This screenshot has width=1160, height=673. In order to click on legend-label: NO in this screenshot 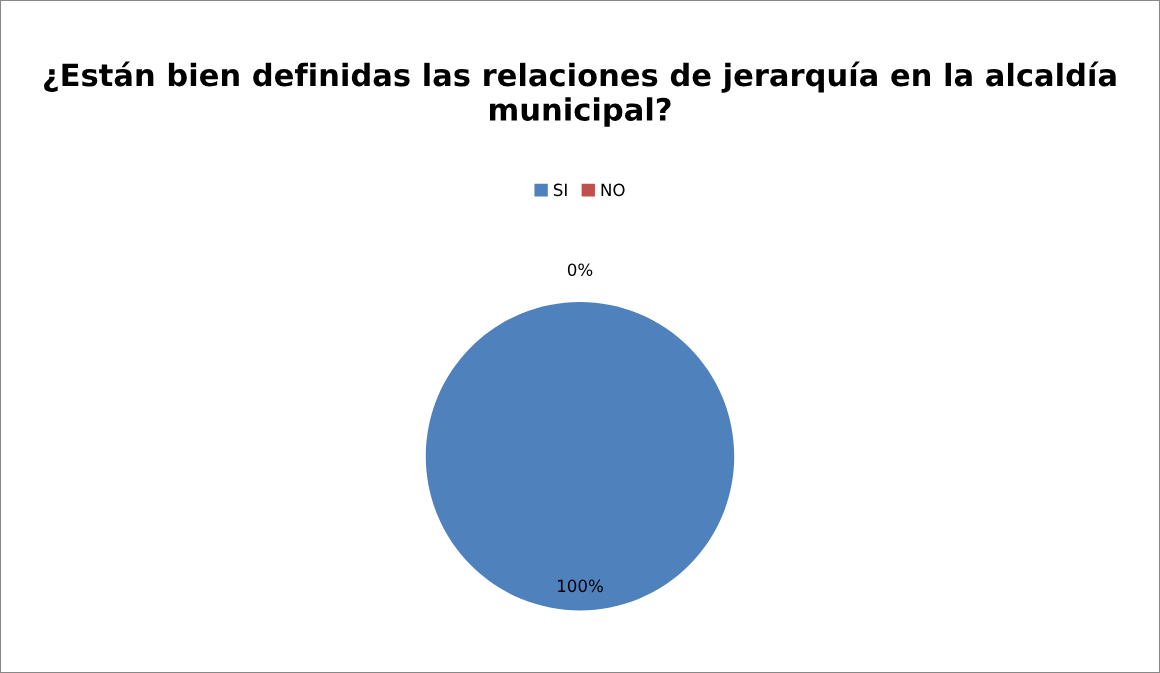, I will do `click(613, 190)`.